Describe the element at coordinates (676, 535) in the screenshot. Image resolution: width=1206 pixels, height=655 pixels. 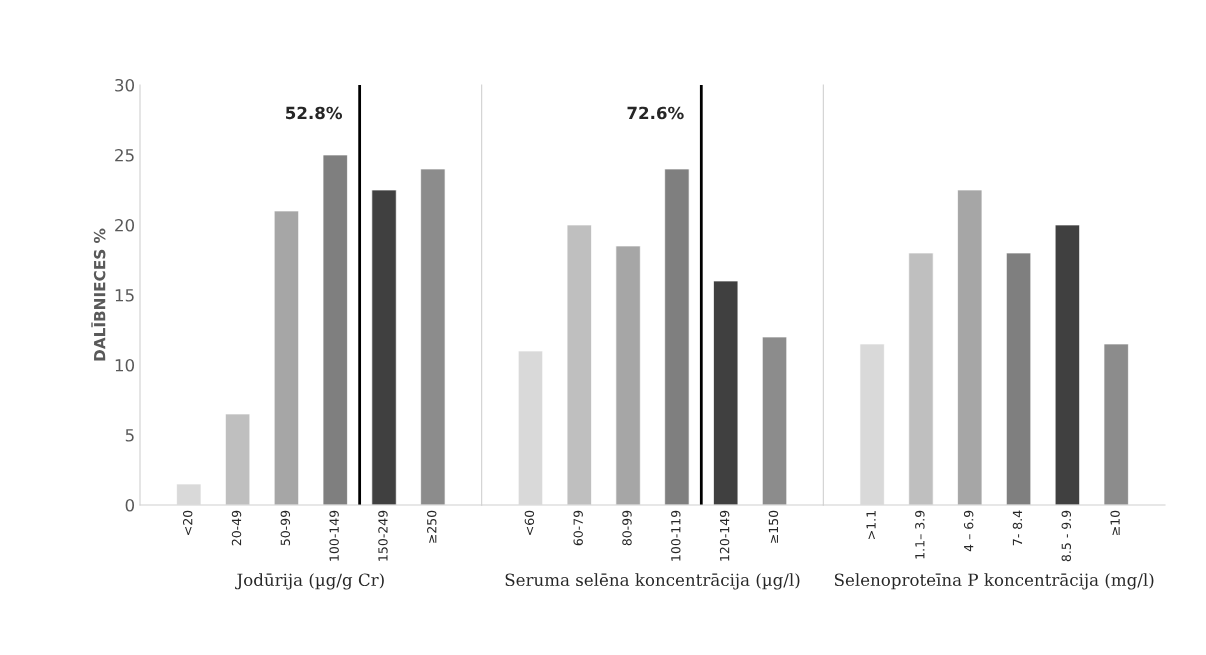
I see `x-tick-label: 100-119` at that location.